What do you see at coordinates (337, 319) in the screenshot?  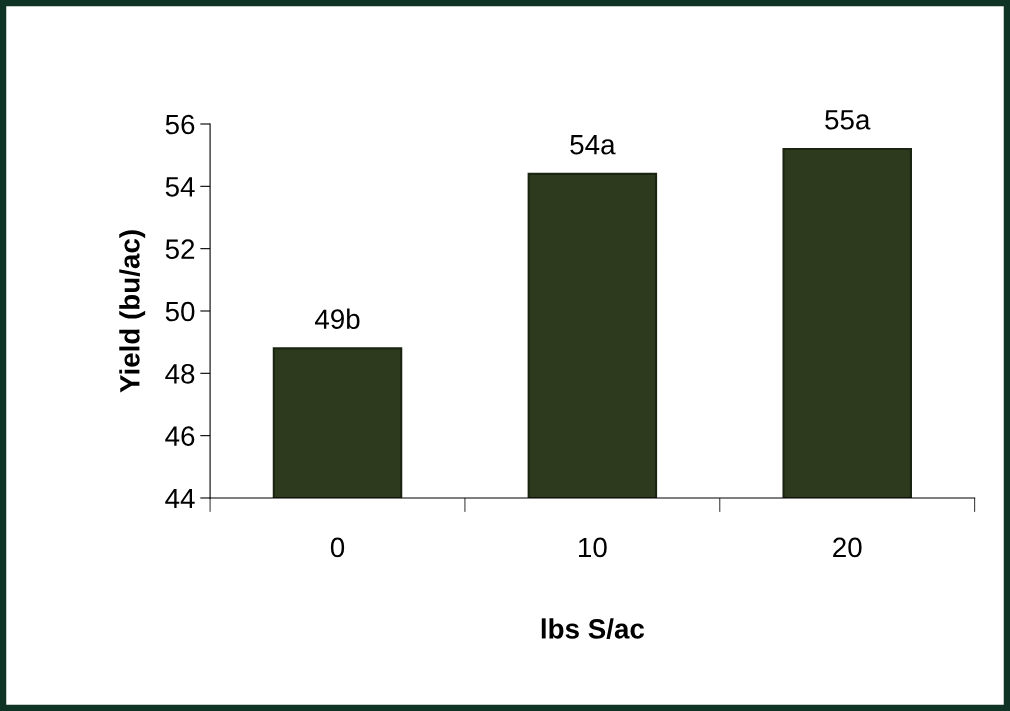 I see `data-label: 49b` at bounding box center [337, 319].